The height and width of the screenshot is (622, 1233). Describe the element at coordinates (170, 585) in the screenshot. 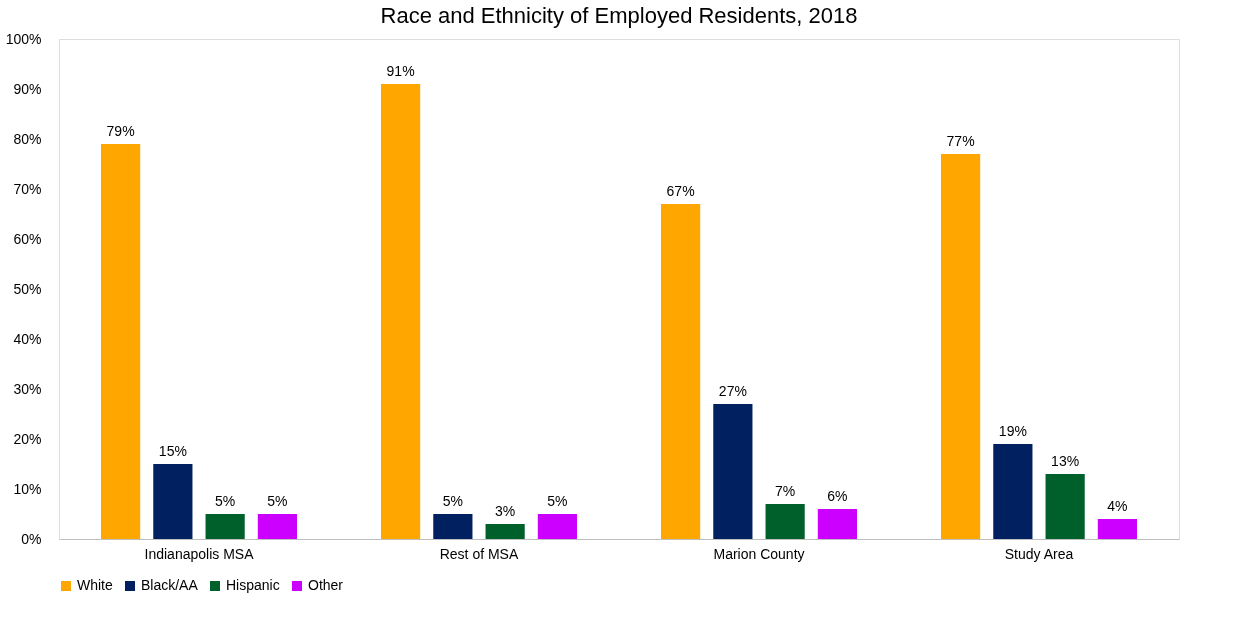

I see `legend-label: Black/AA` at that location.